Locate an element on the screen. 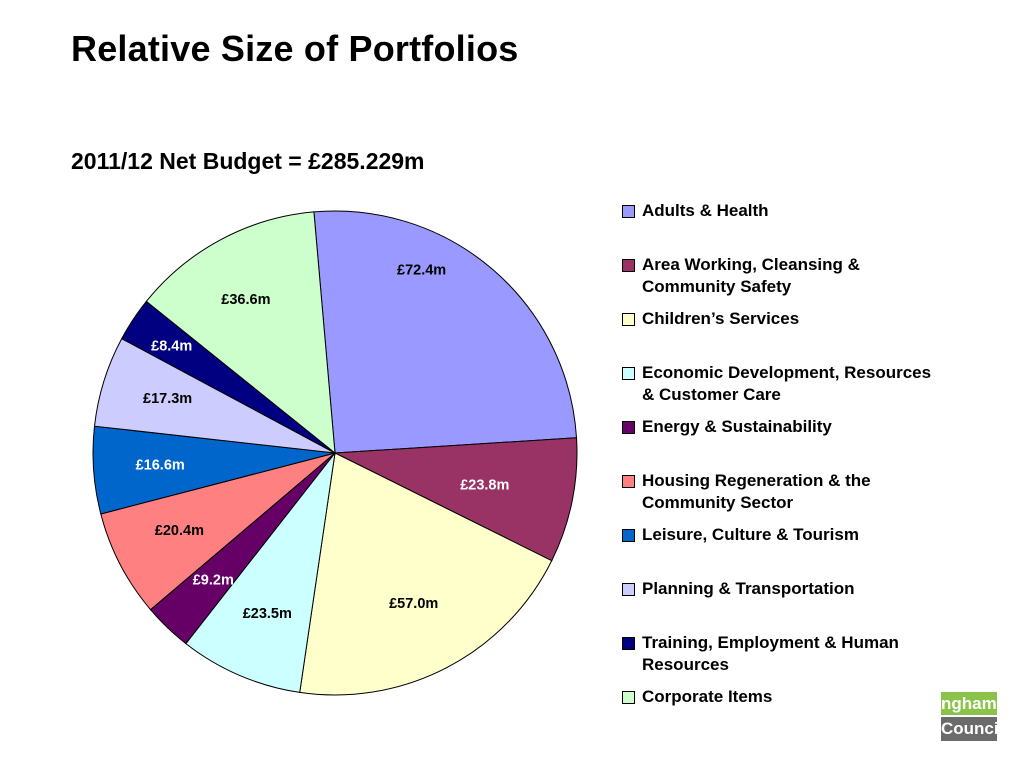 The width and height of the screenshot is (1024, 768). legend-label: Children’s Services is located at coordinates (721, 318).